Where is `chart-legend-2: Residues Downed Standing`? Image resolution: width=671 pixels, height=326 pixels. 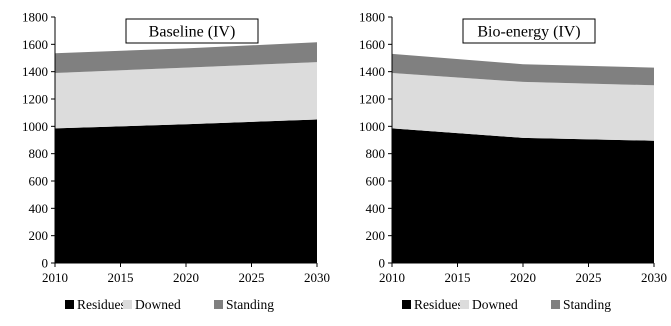
chart-legend-2: Residues Downed Standing is located at coordinates (506, 304).